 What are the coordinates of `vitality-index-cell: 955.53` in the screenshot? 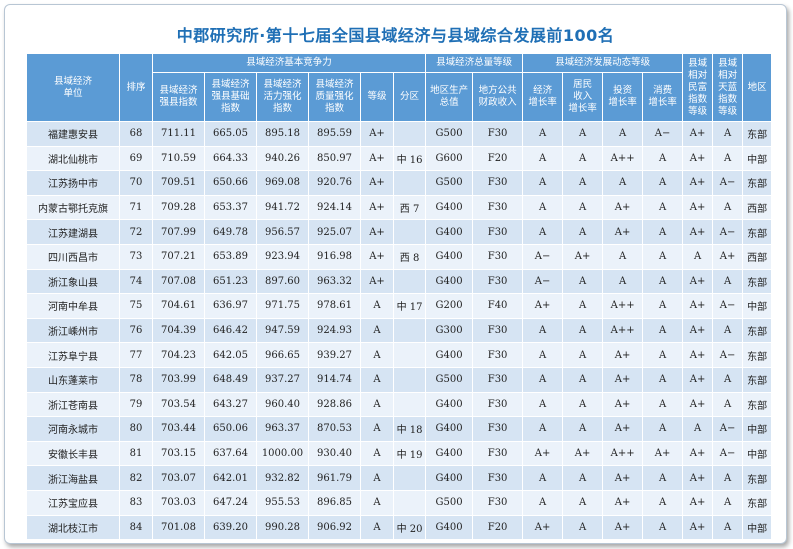 It's located at (282, 502).